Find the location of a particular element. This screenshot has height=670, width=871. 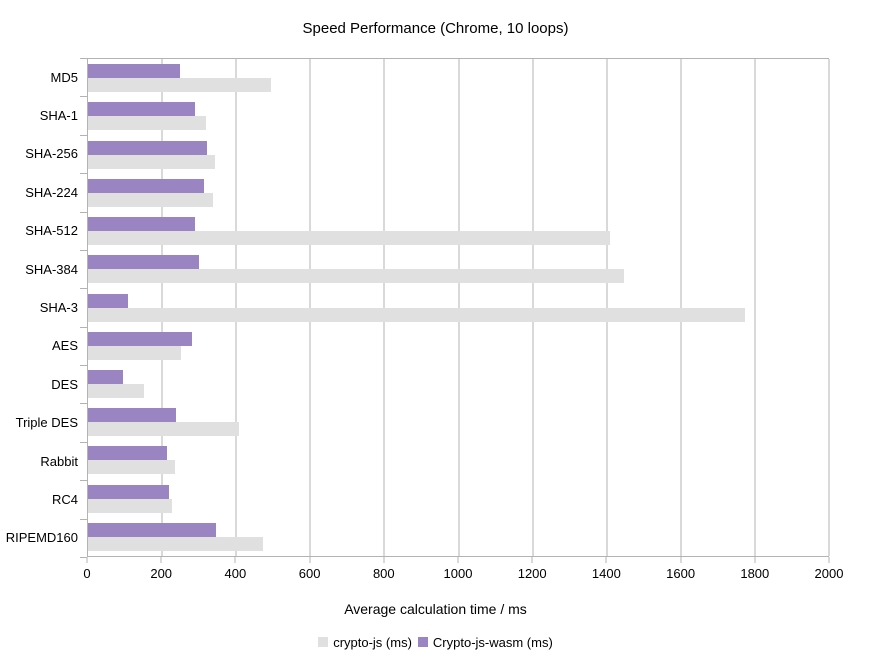

legend-label-crypto-js: crypto-js (ms) is located at coordinates (372, 642).